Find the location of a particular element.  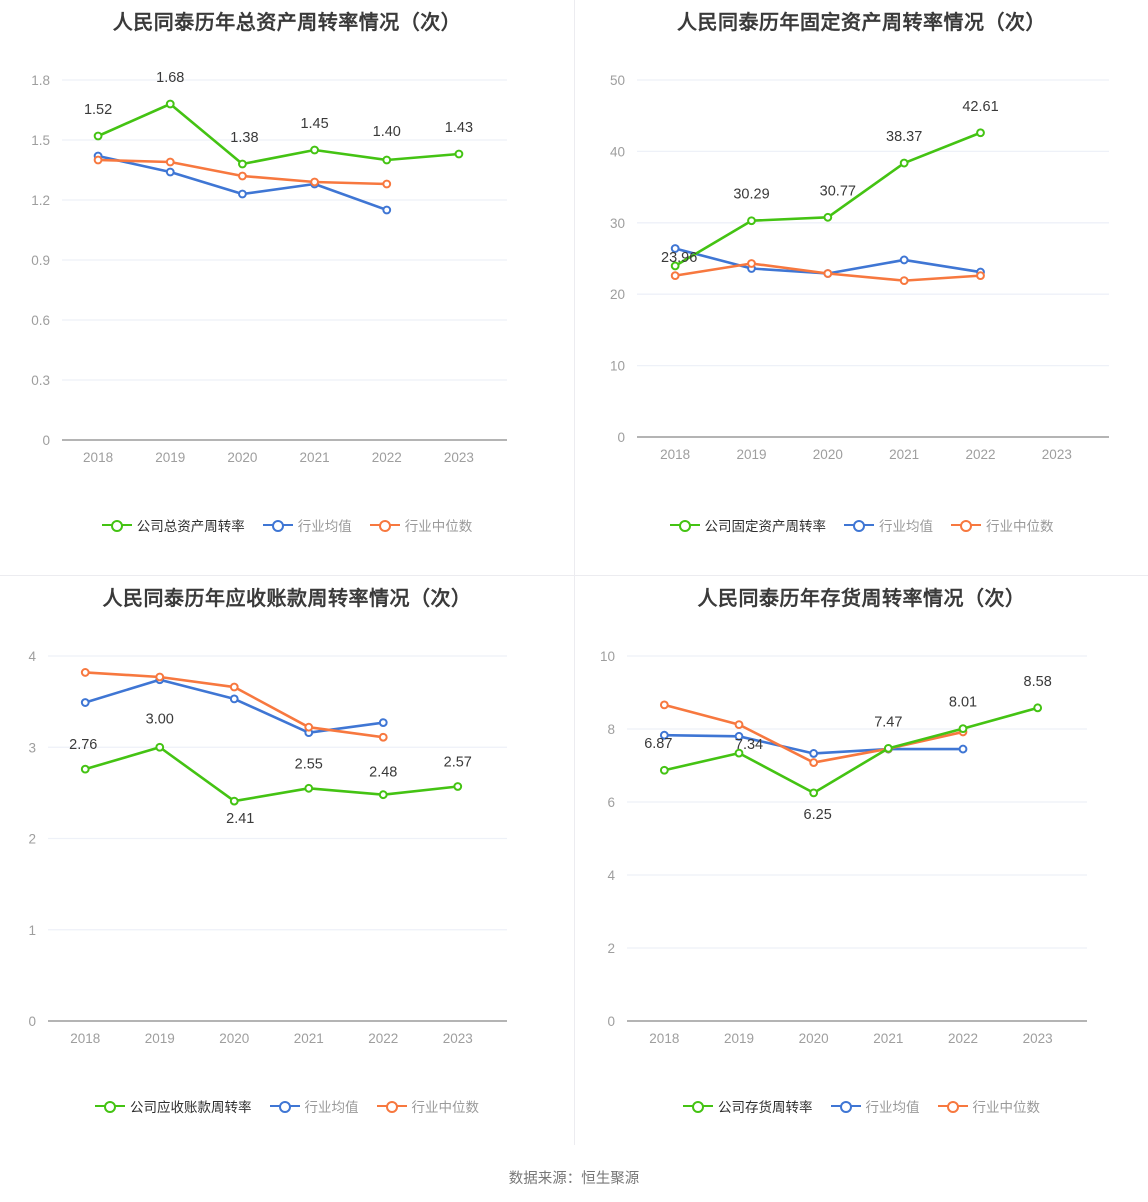

y-axis-tick-label: 1.8 is located at coordinates (40, 80).